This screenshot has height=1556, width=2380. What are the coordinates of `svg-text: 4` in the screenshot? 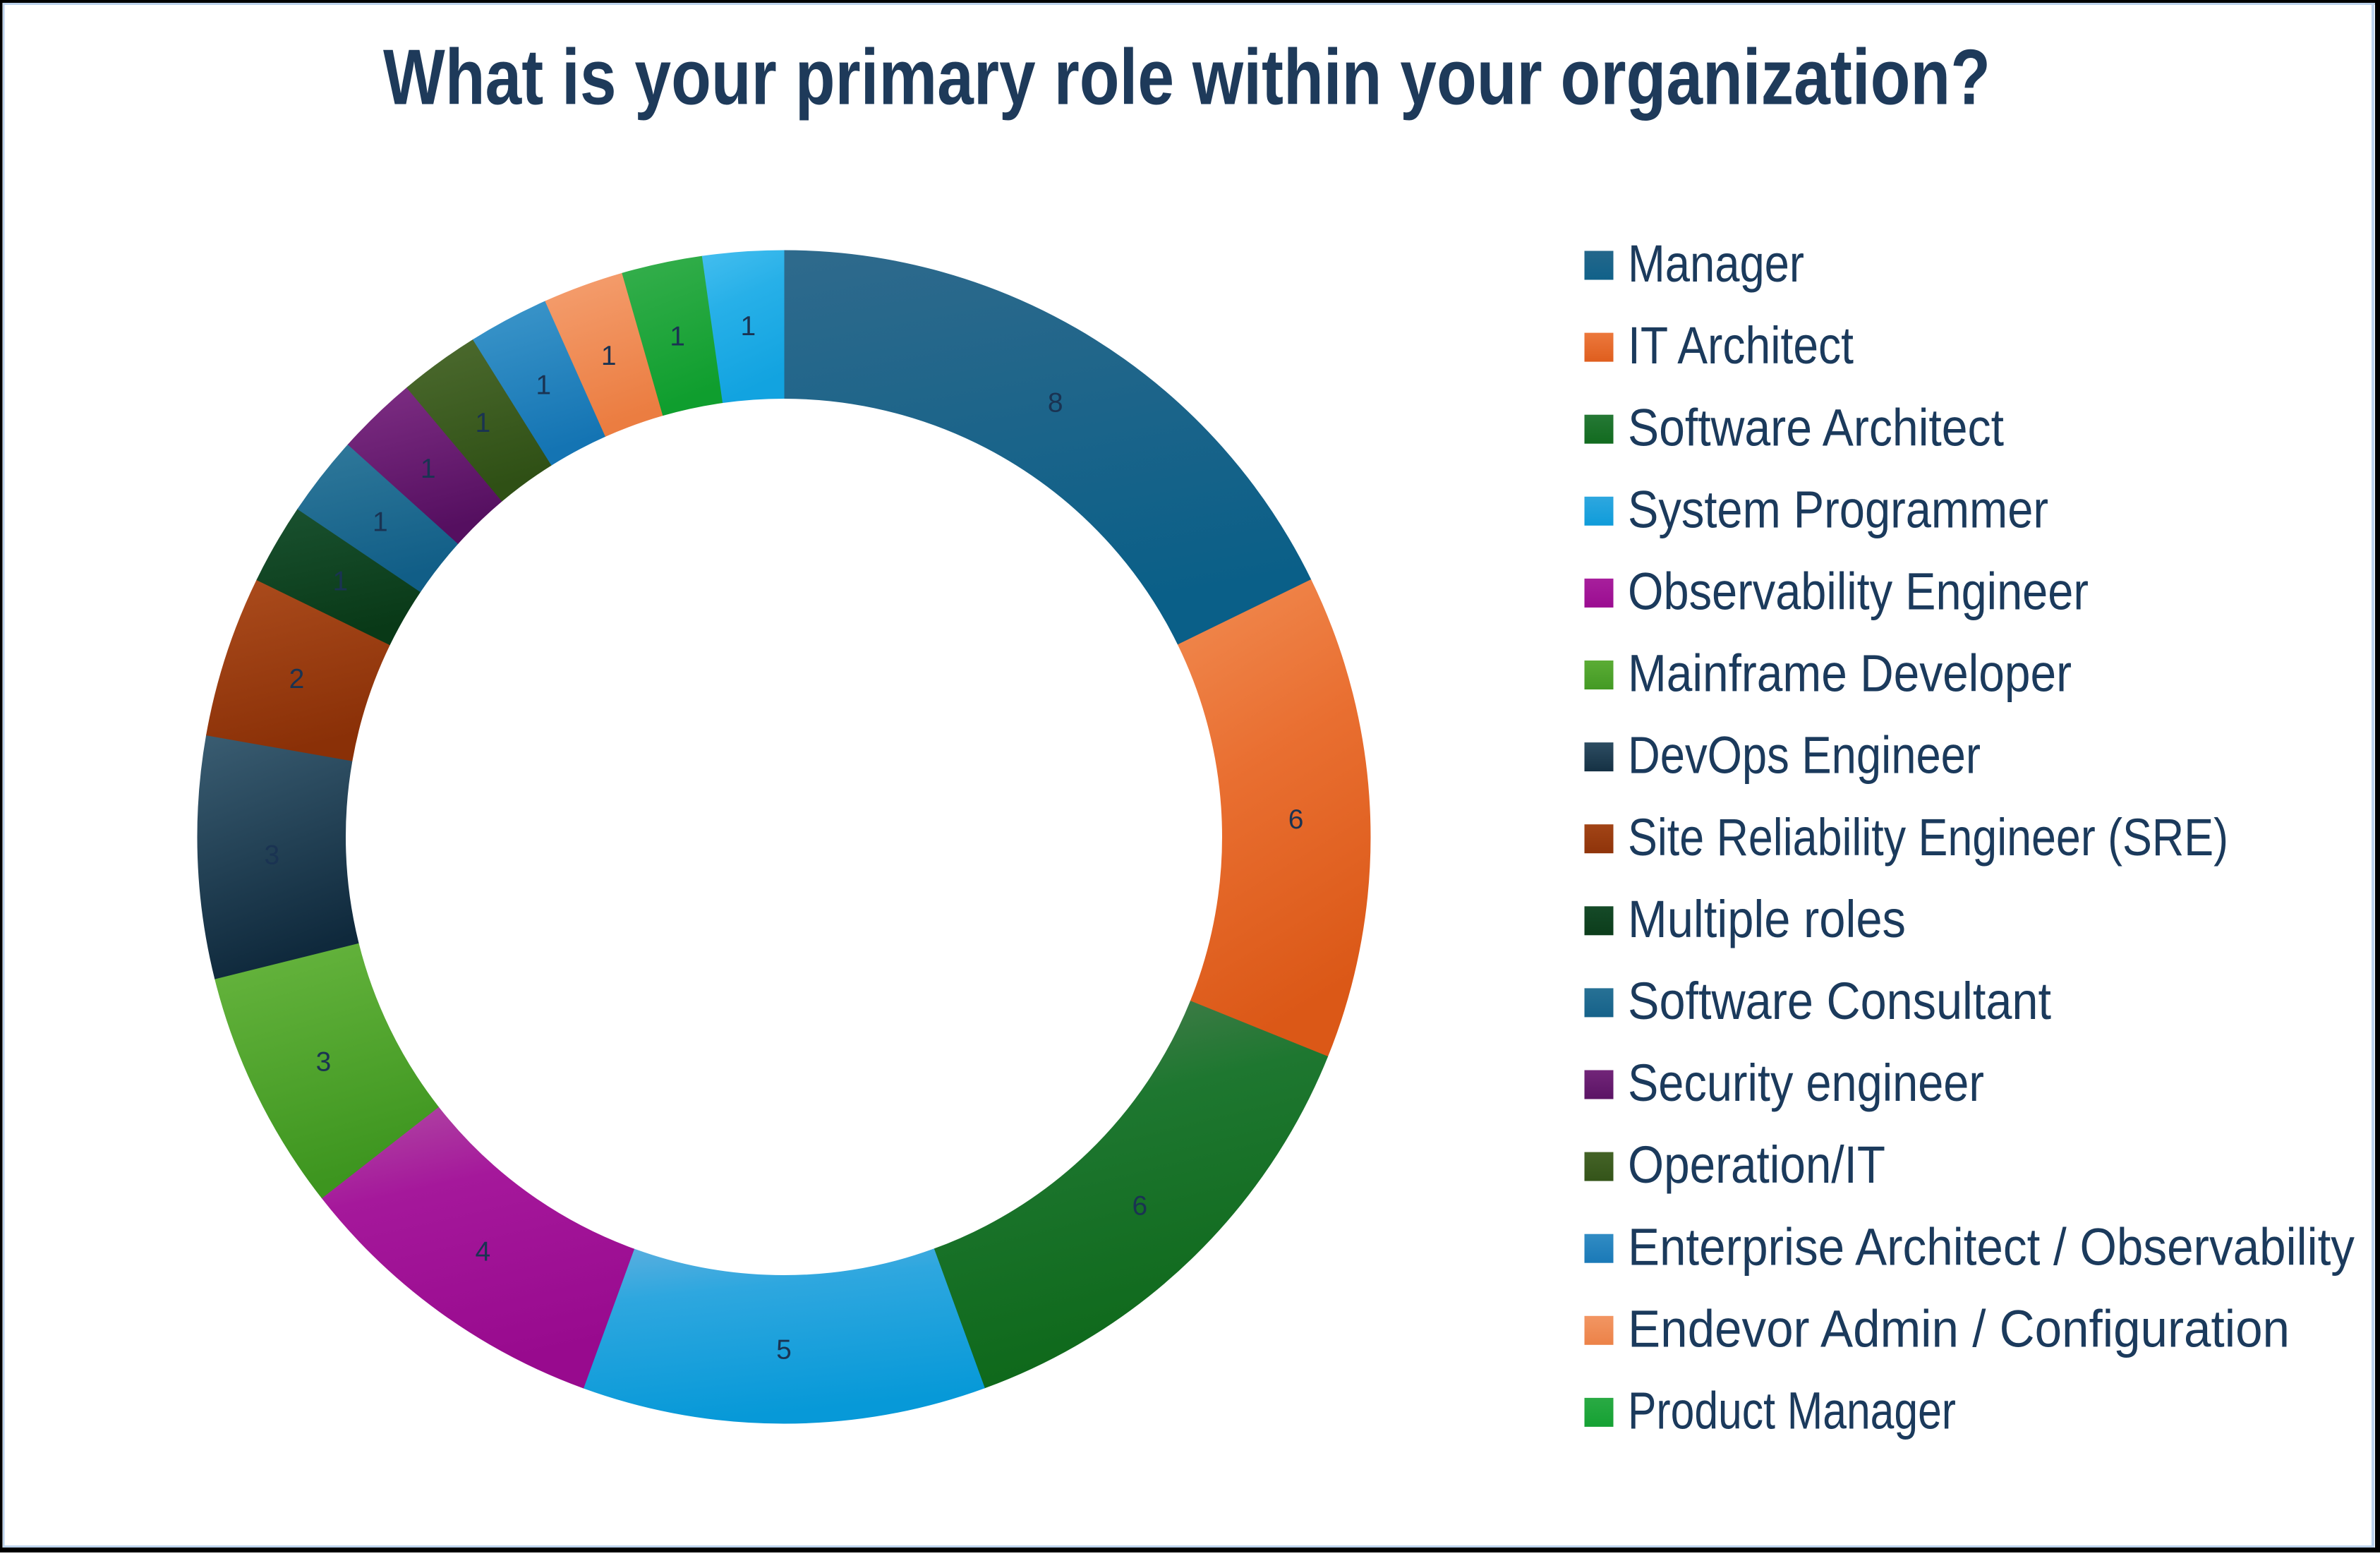 It's located at (483, 1252).